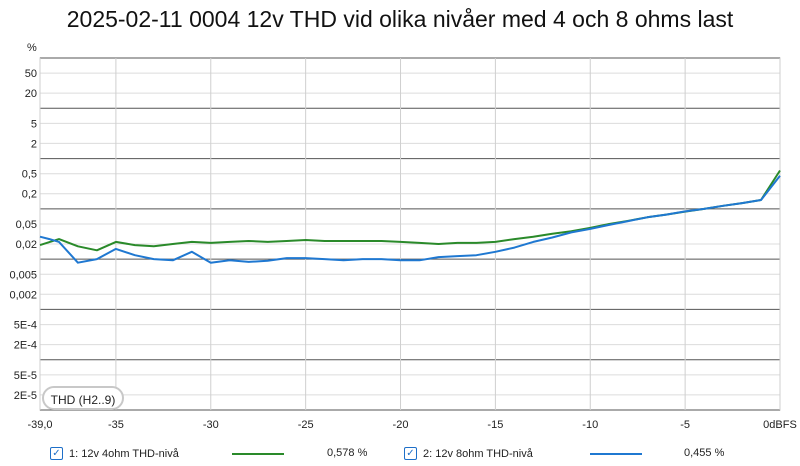  I want to click on x-tick-label: -15, so click(495, 425).